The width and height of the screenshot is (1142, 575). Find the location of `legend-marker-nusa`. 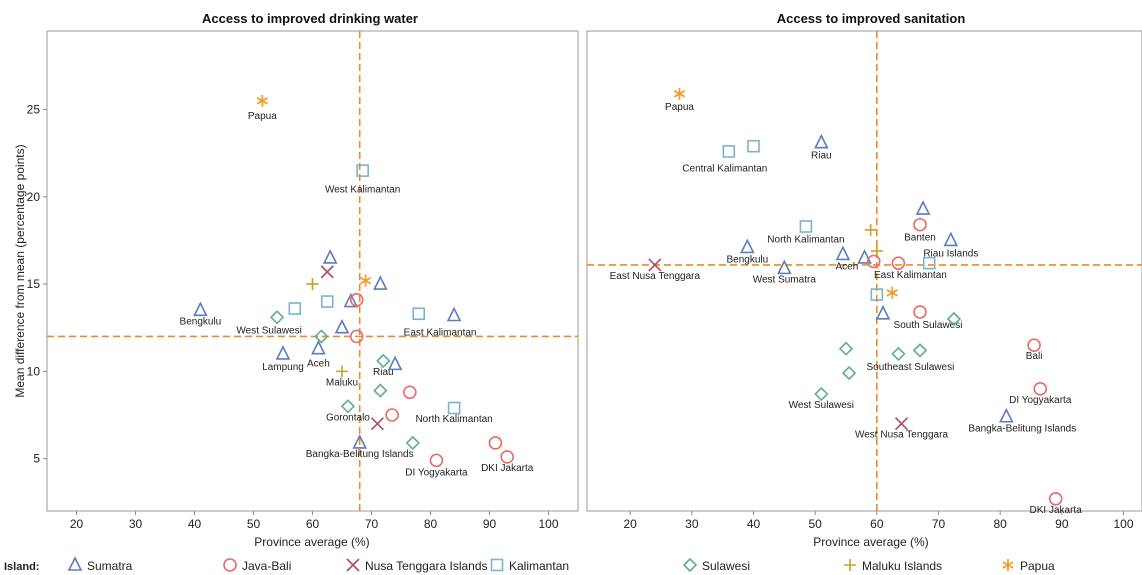

legend-marker-nusa is located at coordinates (353, 565).